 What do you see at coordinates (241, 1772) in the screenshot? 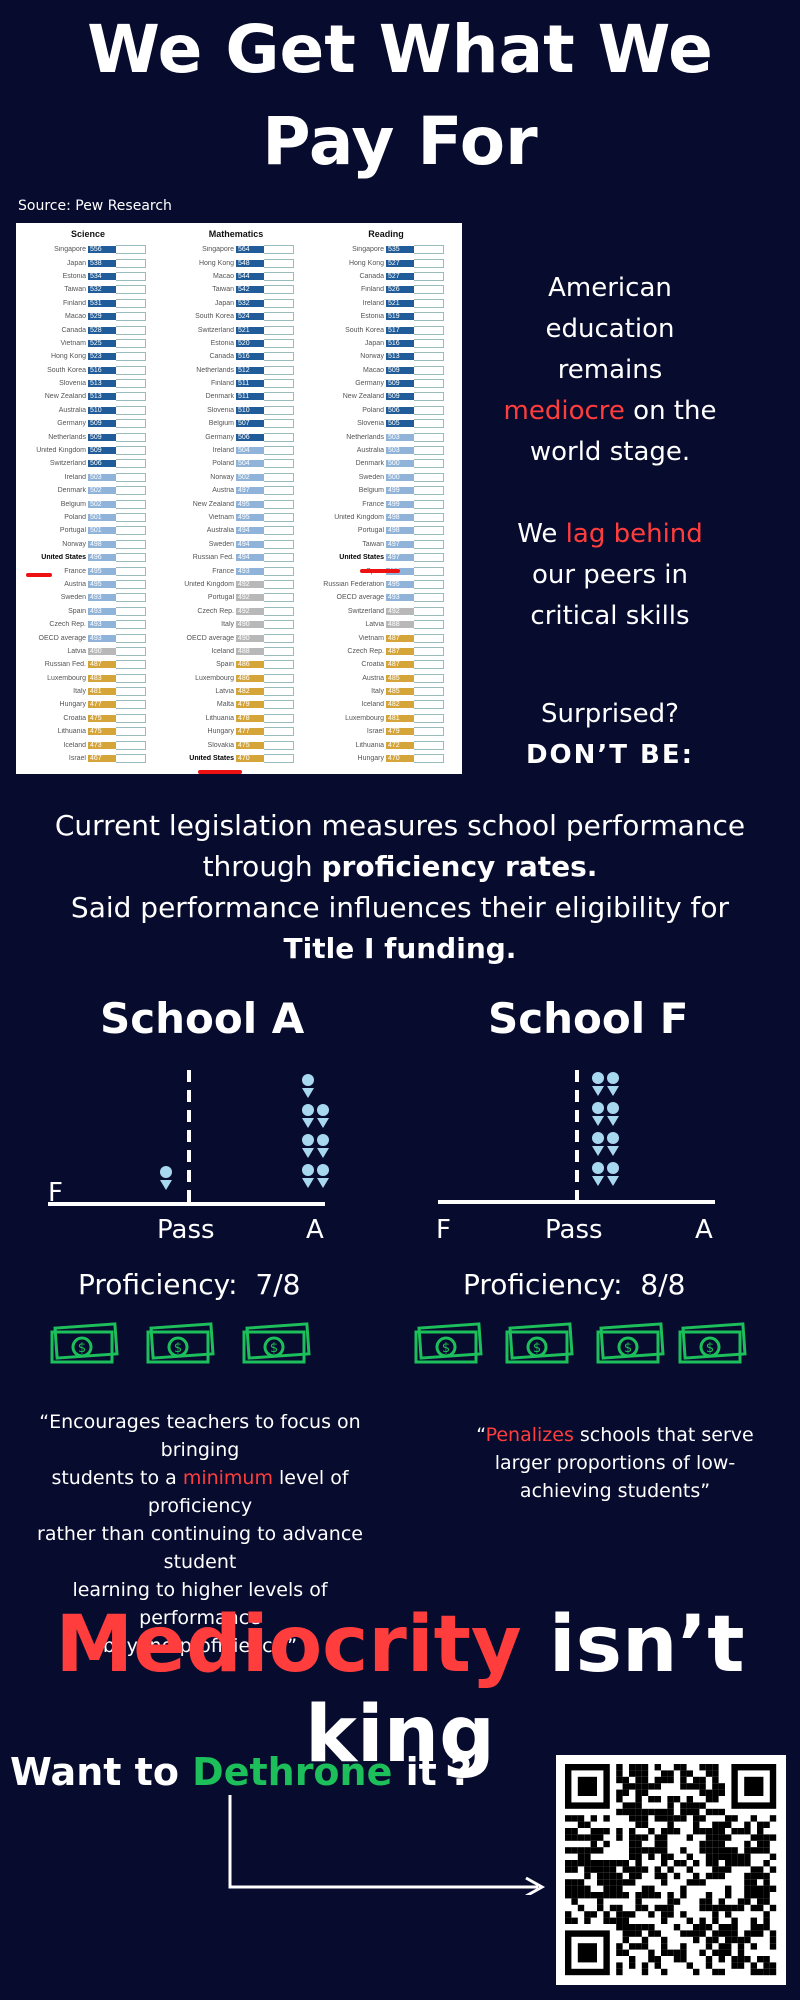
I see `call-to-action: Want to Dethrone it ?` at bounding box center [241, 1772].